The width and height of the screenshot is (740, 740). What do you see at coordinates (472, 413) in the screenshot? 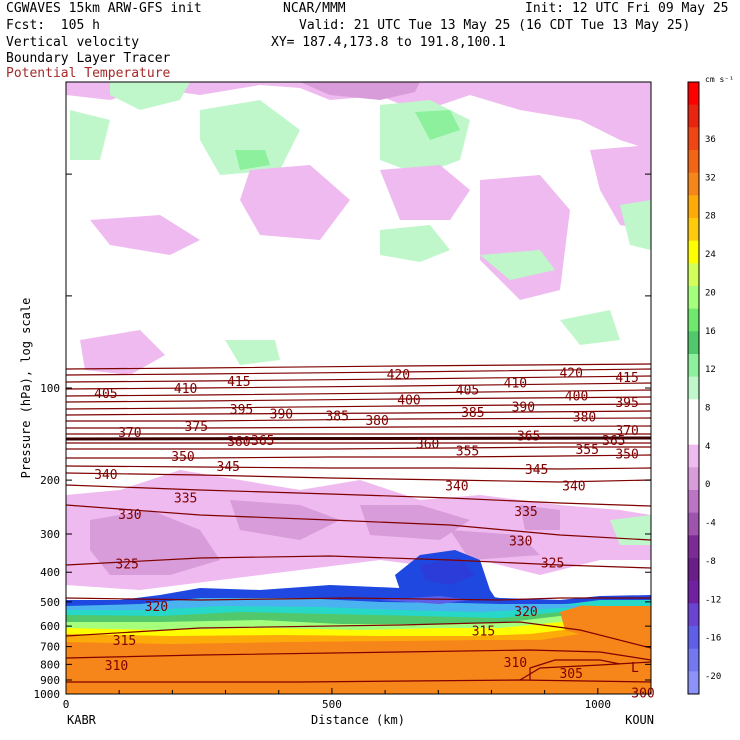
I see `isentrope-label: 385` at bounding box center [472, 413].